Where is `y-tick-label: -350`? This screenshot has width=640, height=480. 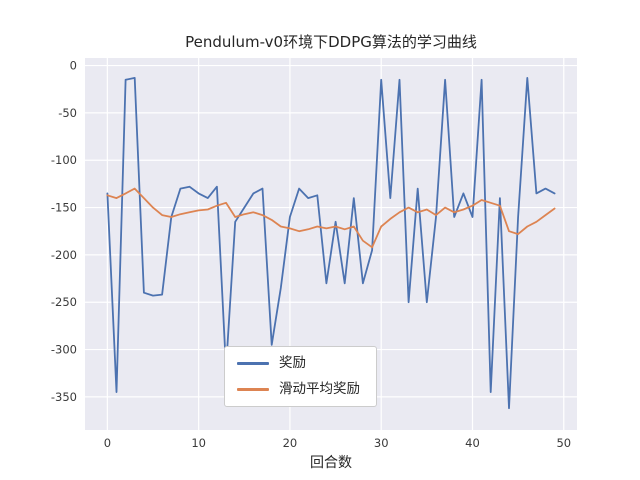
y-tick-label: -350 is located at coordinates (64, 397).